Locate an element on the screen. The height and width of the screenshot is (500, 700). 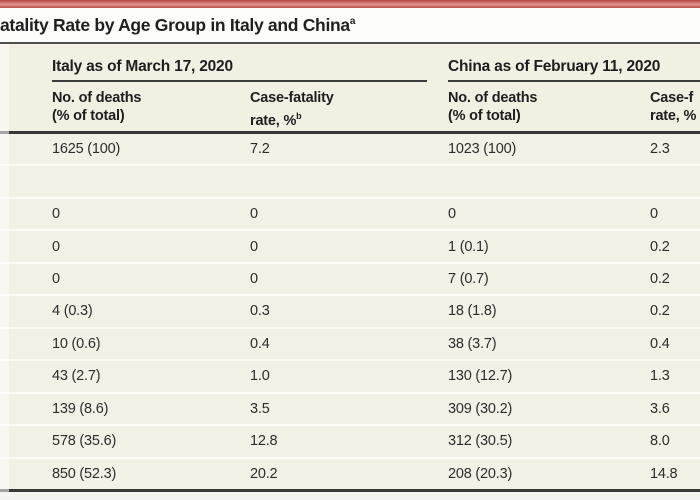
header-italy-cfr-line1: Case-fatality is located at coordinates (292, 98).